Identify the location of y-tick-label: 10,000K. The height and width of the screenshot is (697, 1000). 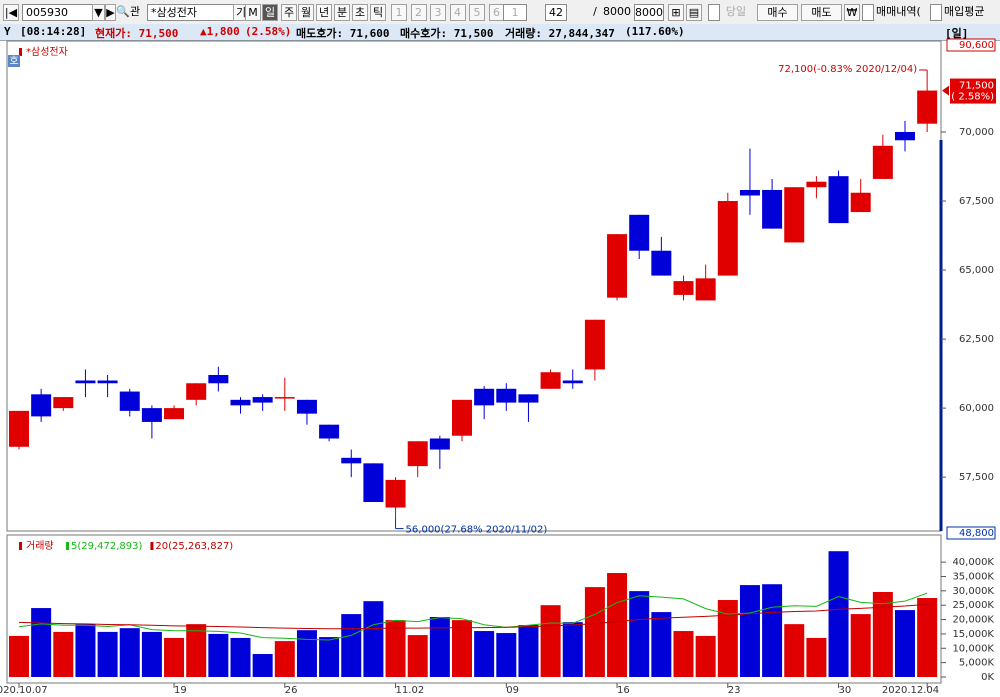
(973, 648).